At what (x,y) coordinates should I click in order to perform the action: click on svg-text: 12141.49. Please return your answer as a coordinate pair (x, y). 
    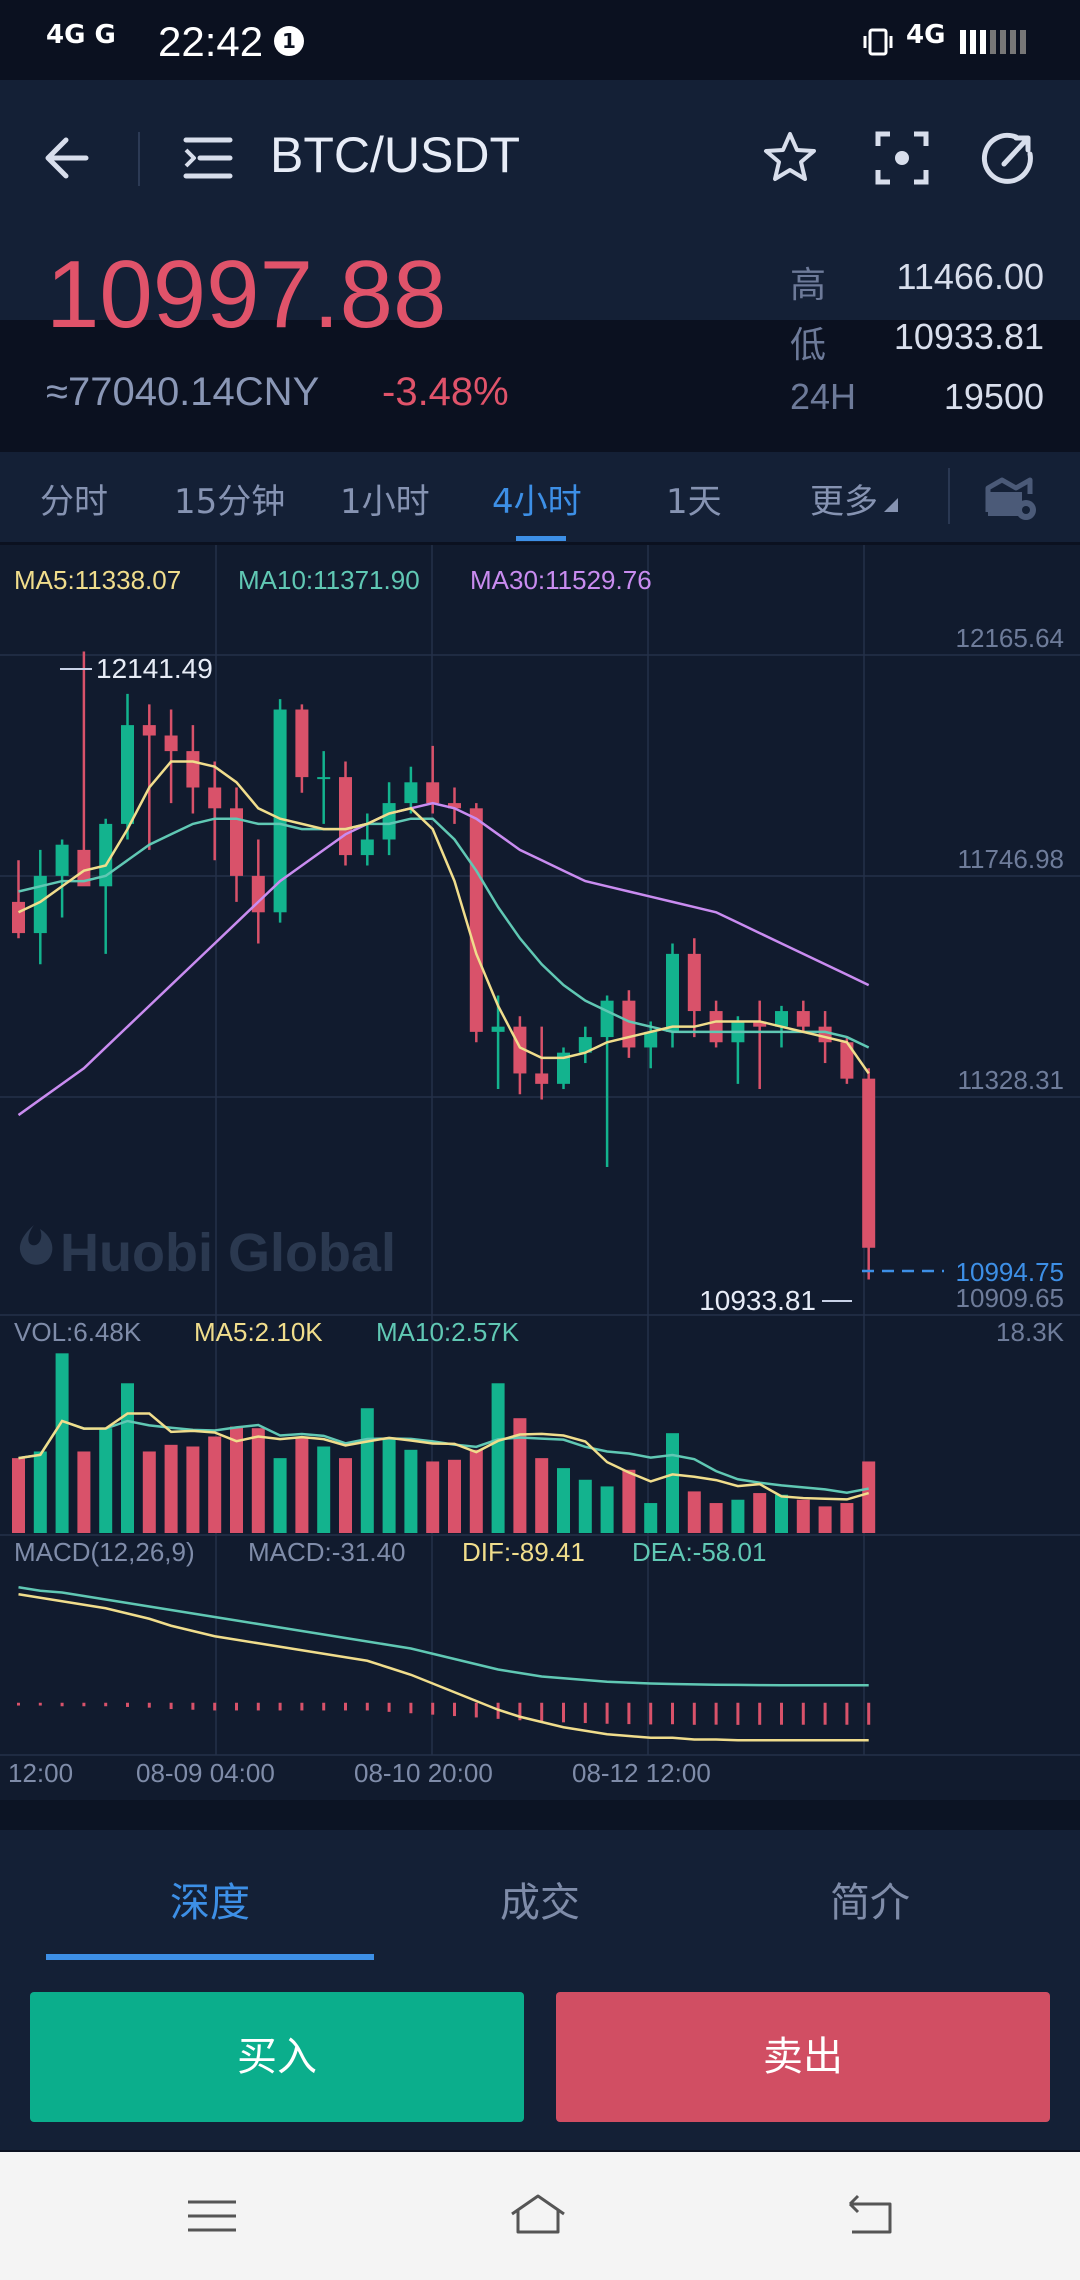
    Looking at the image, I should click on (154, 668).